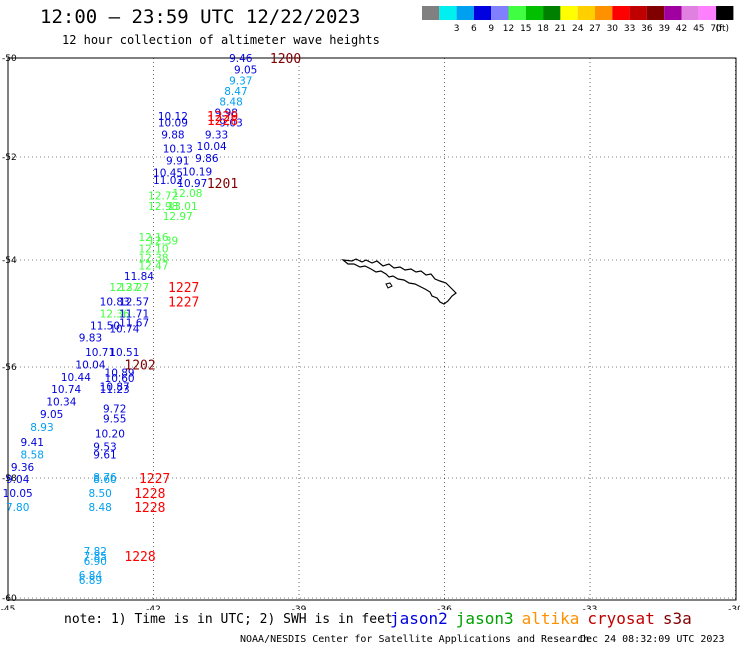 This screenshot has width=740, height=650. What do you see at coordinates (621, 618) in the screenshot?
I see `satellite-cryosat: cryosat` at bounding box center [621, 618].